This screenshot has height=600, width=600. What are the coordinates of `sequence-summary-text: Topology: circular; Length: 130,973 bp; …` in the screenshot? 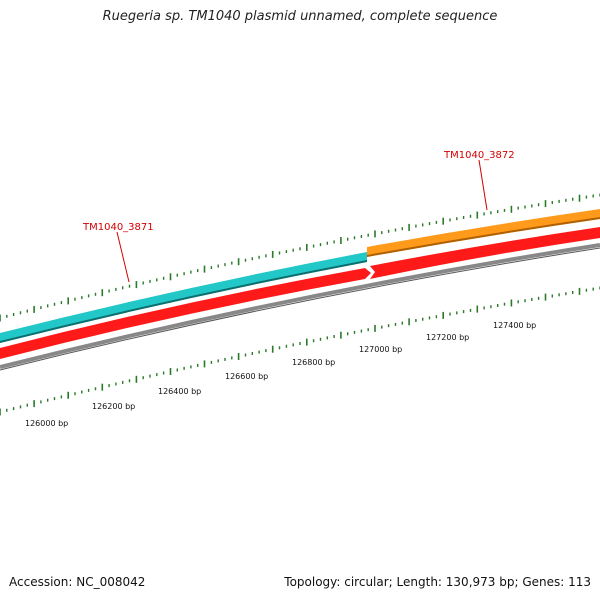 It's located at (437, 582).